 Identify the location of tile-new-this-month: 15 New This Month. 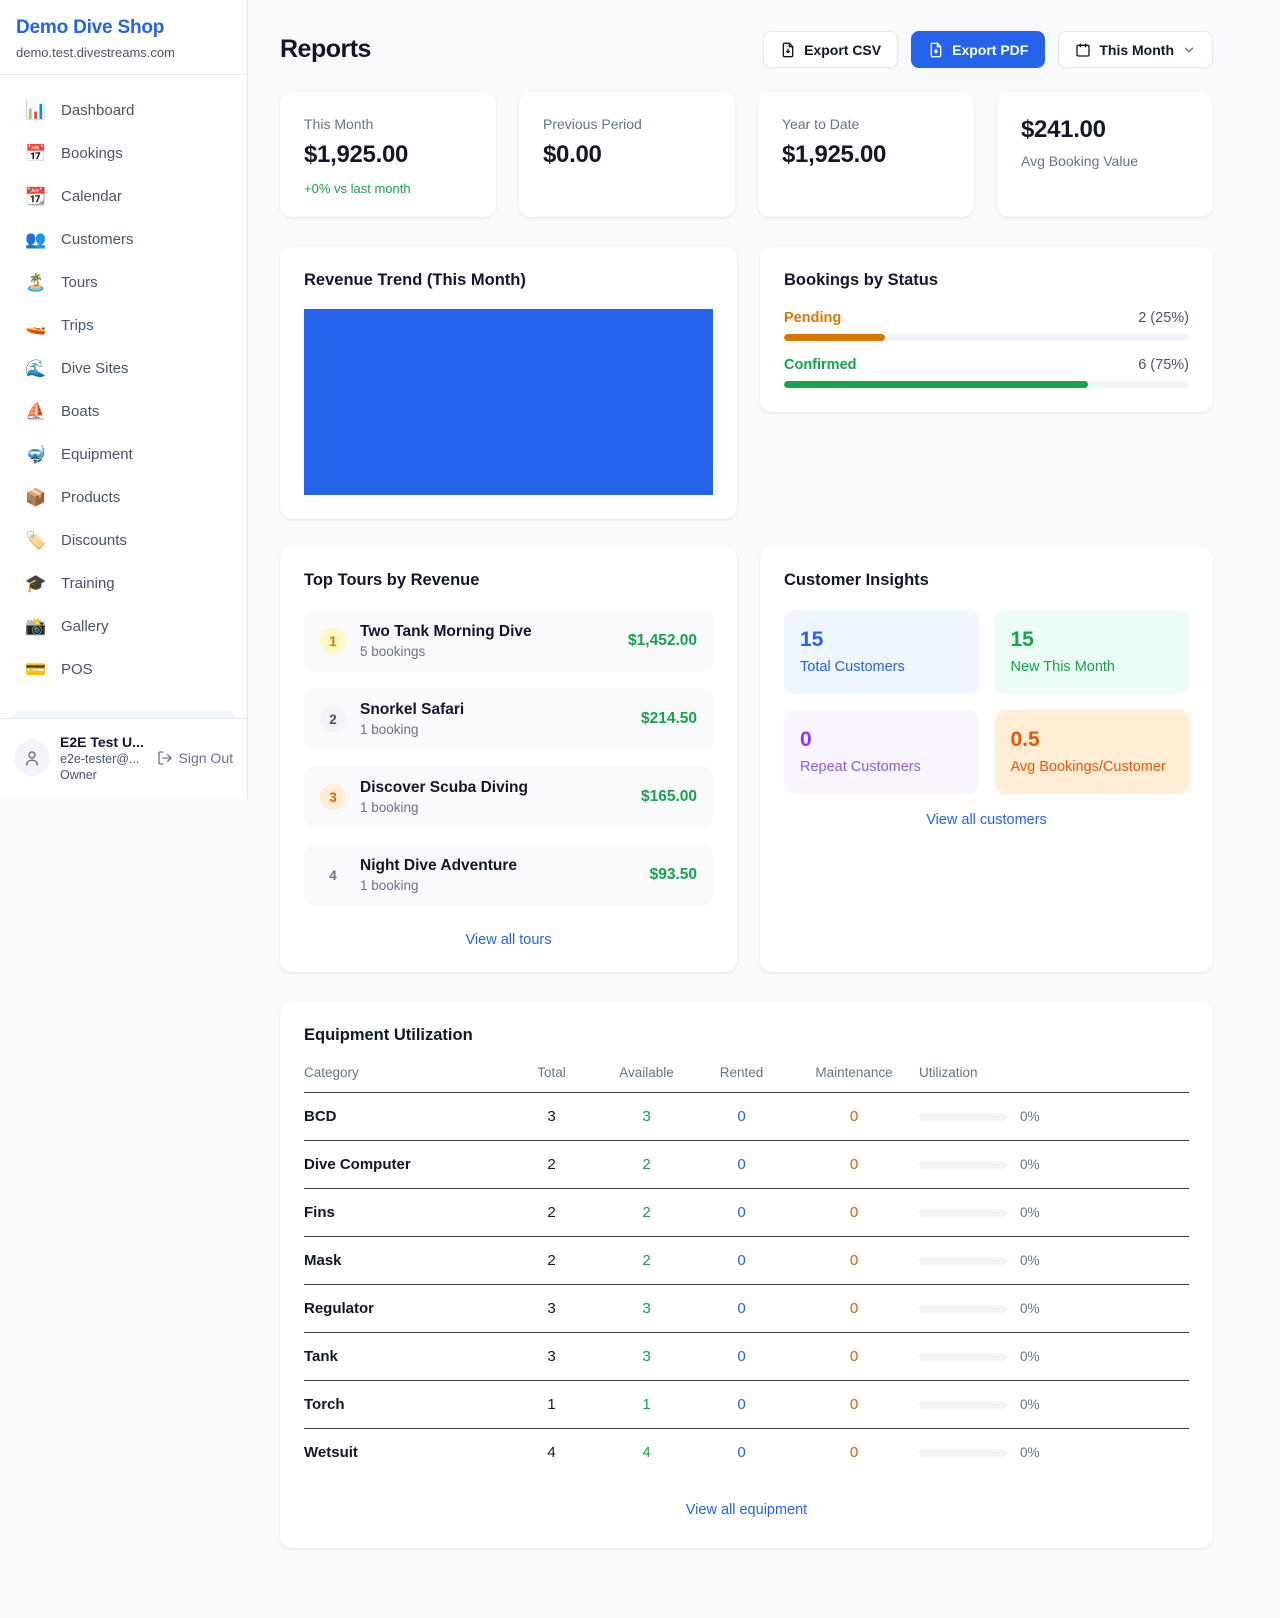
(1091, 652).